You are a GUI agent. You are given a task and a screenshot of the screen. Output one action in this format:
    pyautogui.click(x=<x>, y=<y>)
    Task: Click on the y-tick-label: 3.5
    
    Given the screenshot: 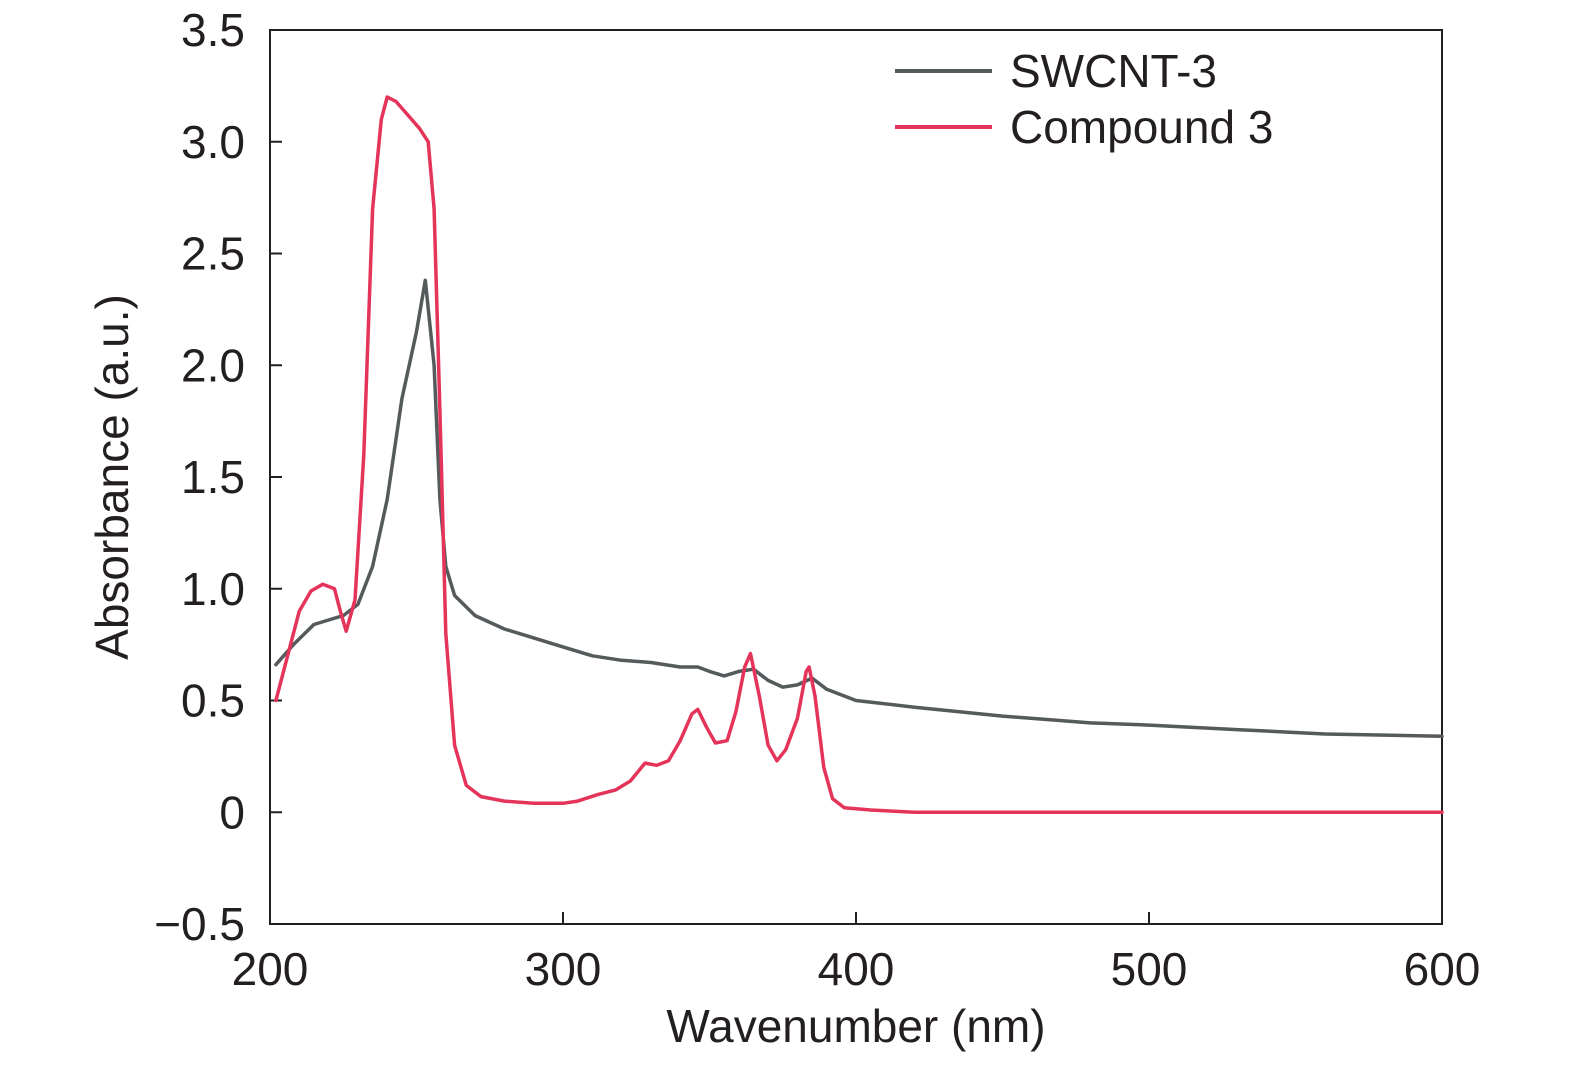 What is the action you would take?
    pyautogui.click(x=213, y=30)
    